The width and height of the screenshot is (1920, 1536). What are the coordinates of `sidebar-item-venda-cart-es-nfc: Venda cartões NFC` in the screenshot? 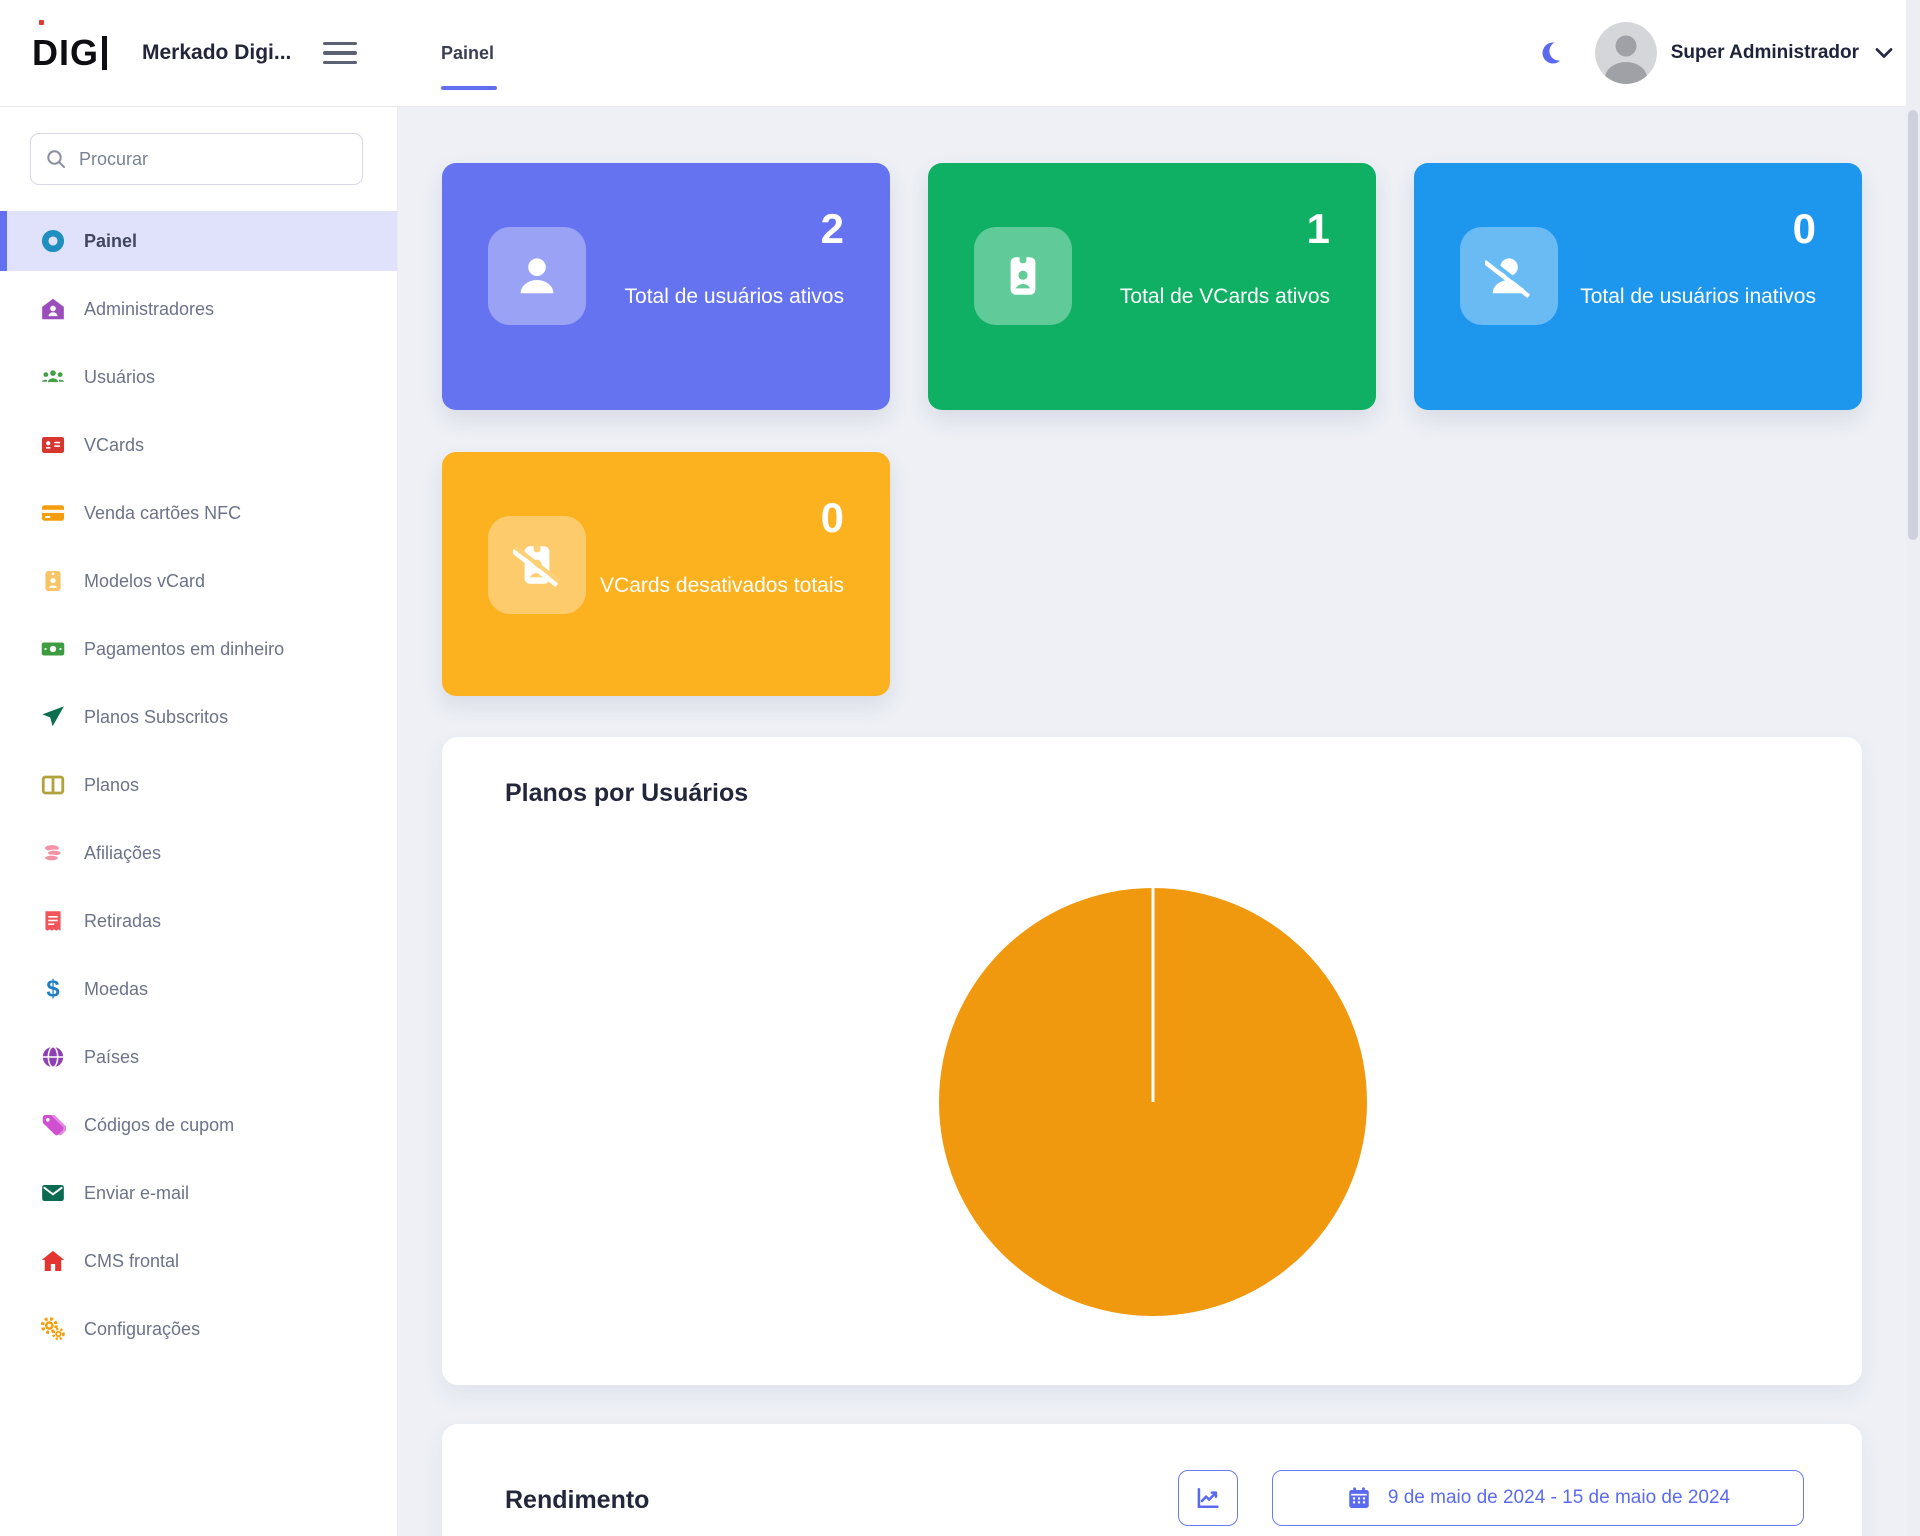 It's located at (198, 513).